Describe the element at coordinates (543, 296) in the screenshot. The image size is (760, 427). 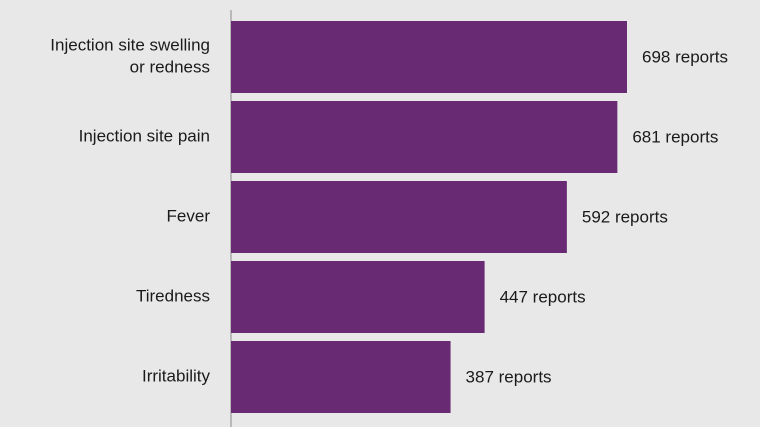
I see `value-label: 447 reports` at that location.